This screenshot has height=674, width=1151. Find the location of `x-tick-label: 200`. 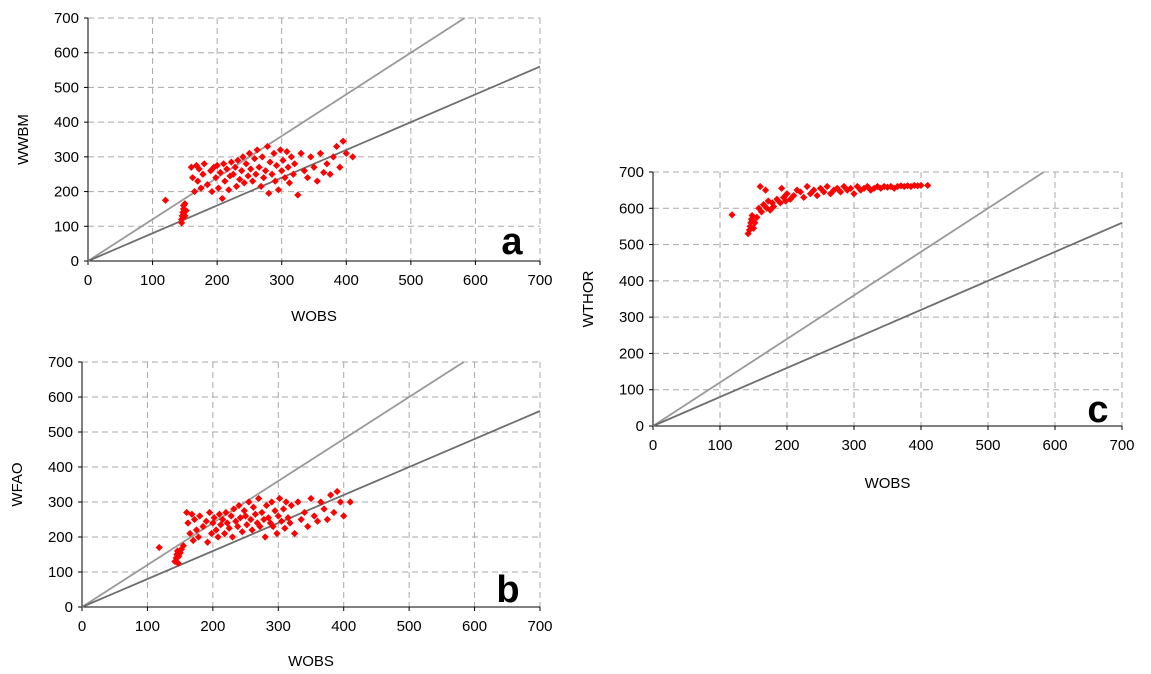

x-tick-label: 200 is located at coordinates (217, 280).